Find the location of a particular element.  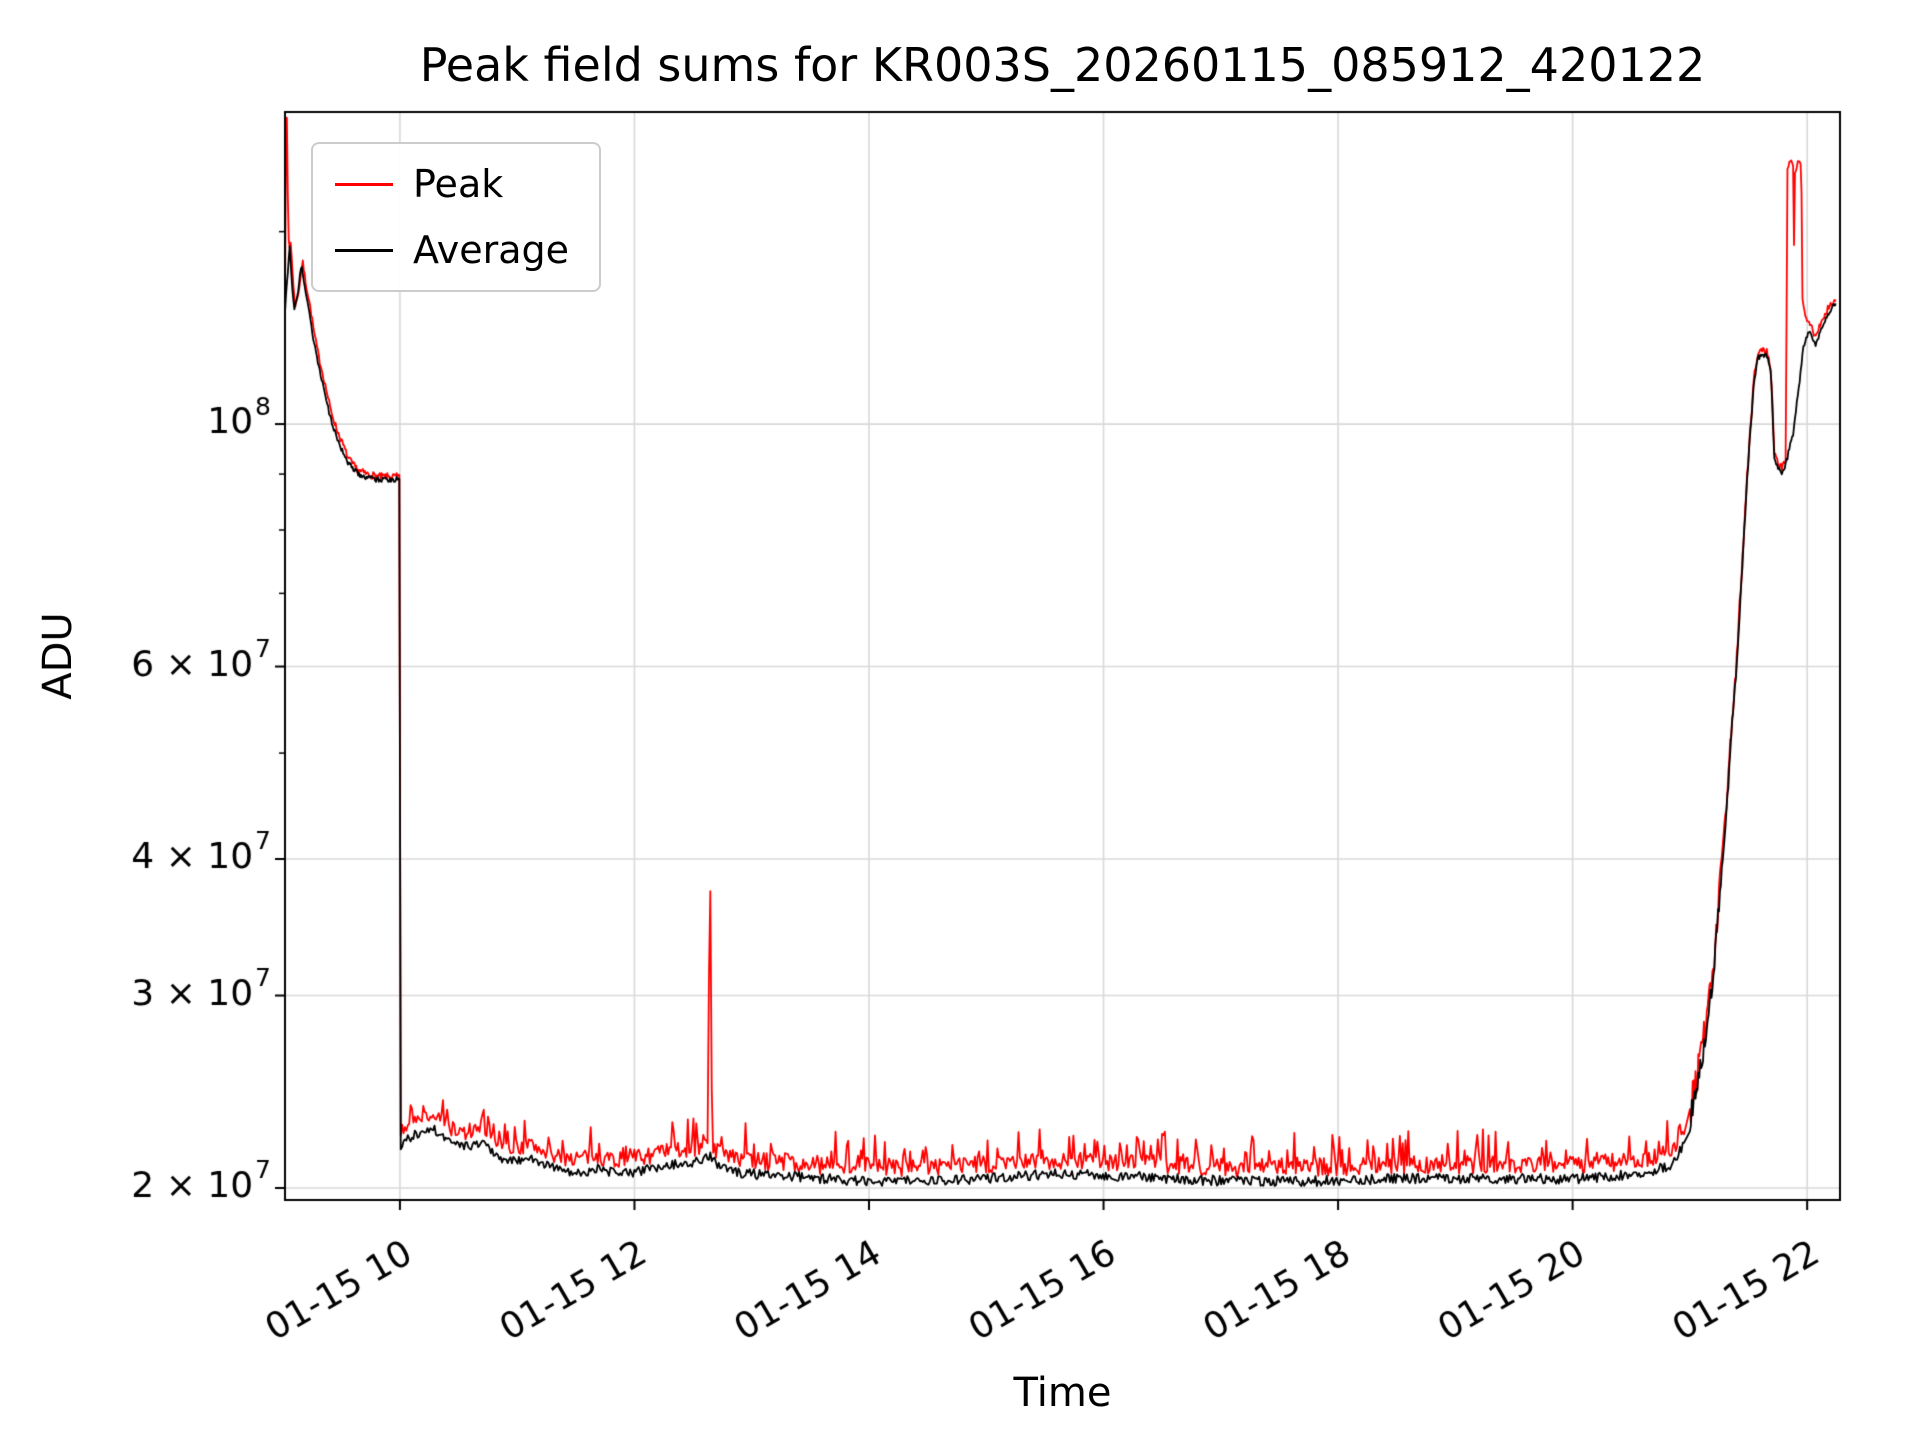

legend-label-peak: Peak is located at coordinates (458, 184).